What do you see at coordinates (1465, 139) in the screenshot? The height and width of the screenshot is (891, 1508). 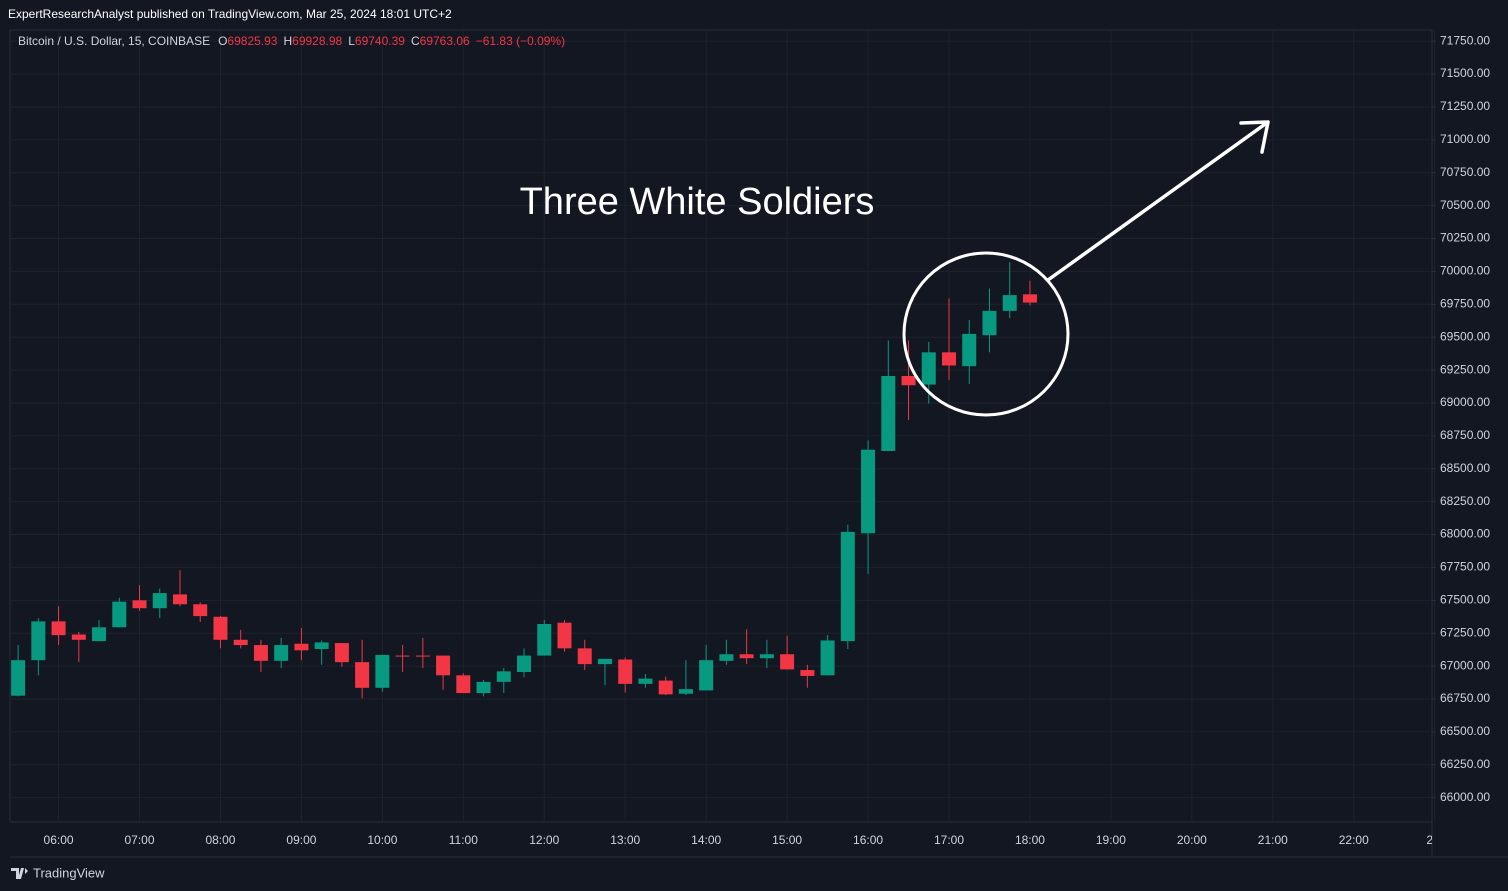 I see `y-tick-label: 71000.00` at bounding box center [1465, 139].